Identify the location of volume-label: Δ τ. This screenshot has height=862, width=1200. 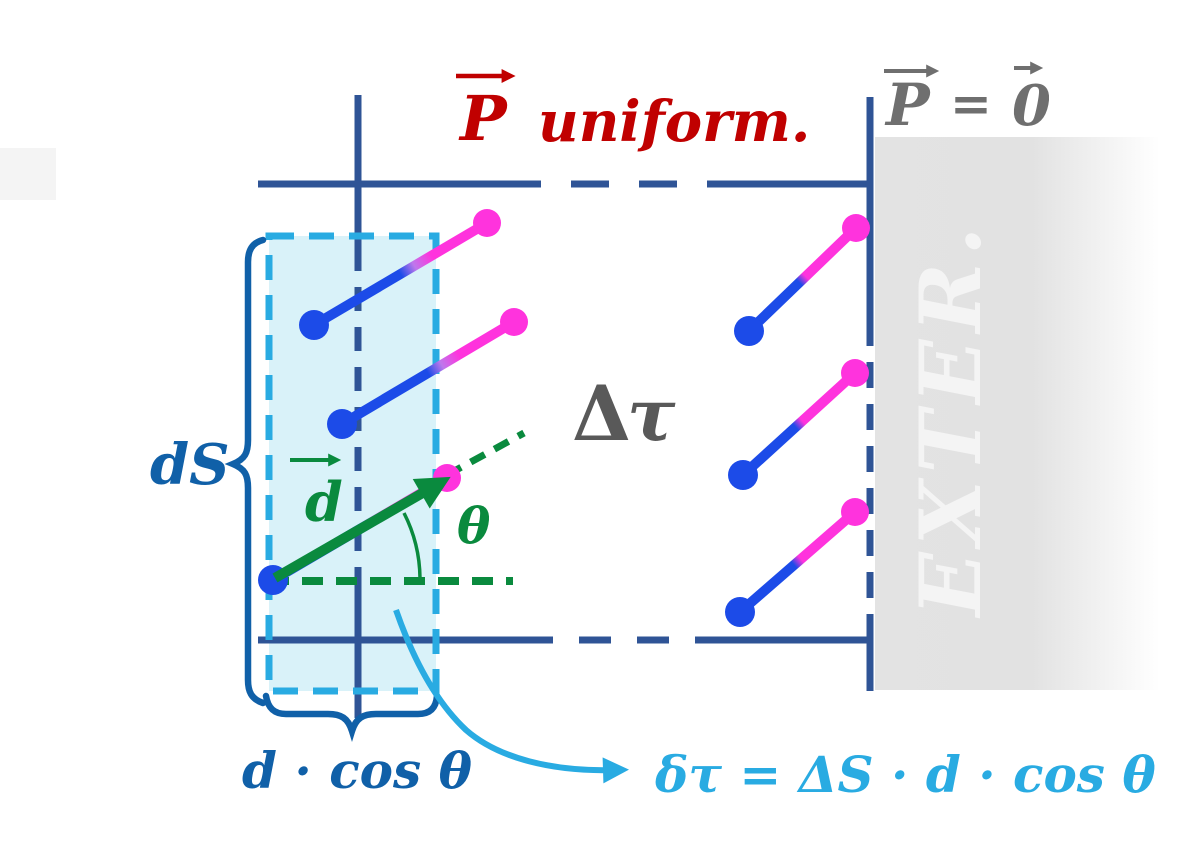
(624, 413).